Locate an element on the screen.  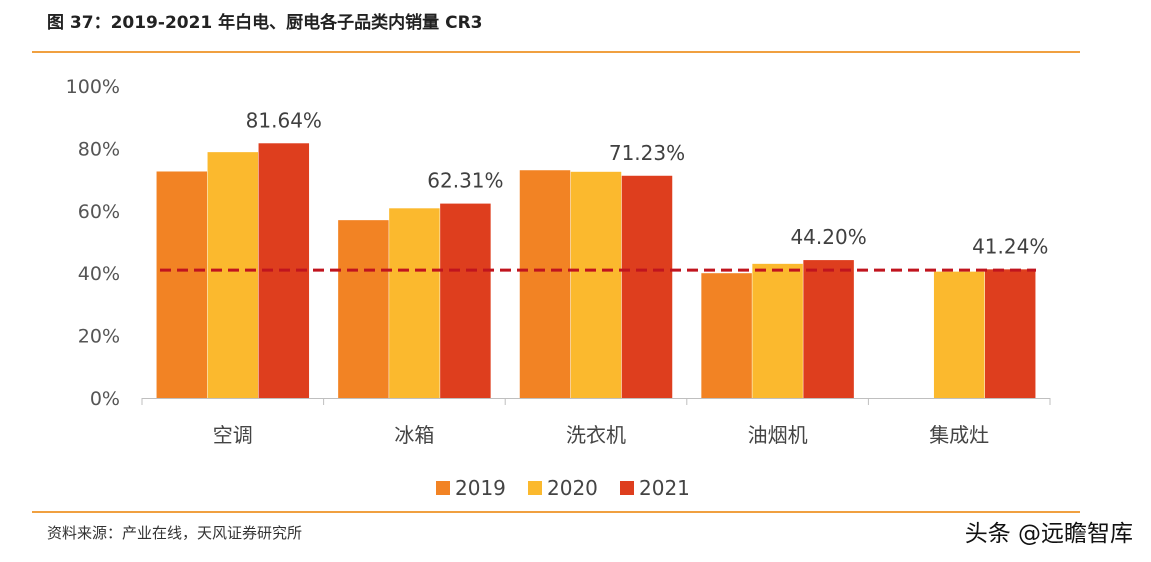
x-category-label: 油烟机 is located at coordinates (778, 435).